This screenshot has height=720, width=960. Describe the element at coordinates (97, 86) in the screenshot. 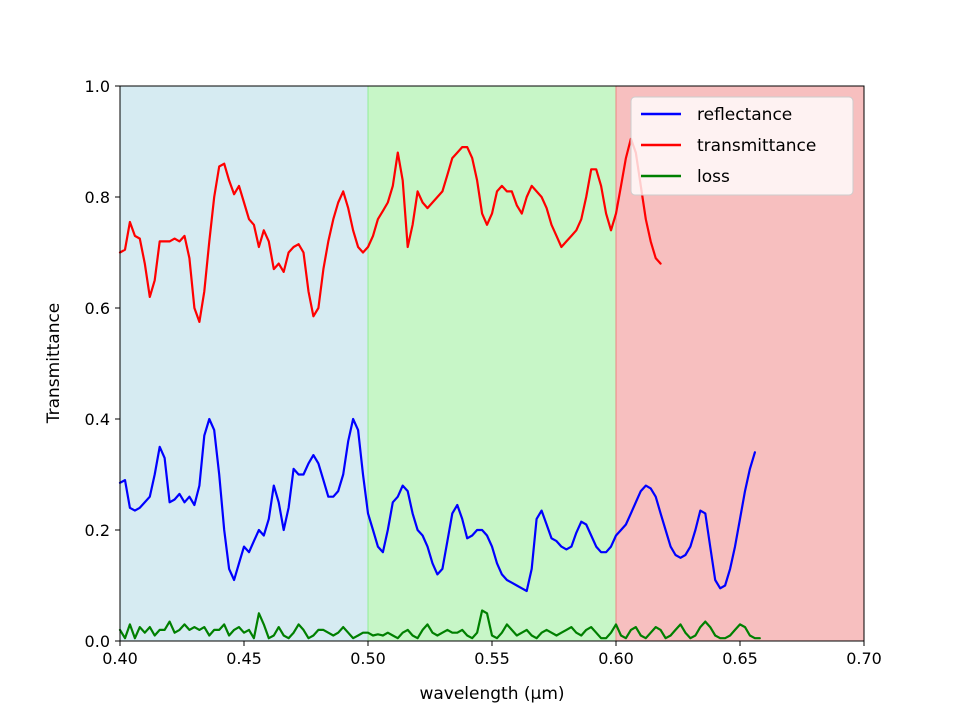

I see `y-tick-label: 1.0` at that location.